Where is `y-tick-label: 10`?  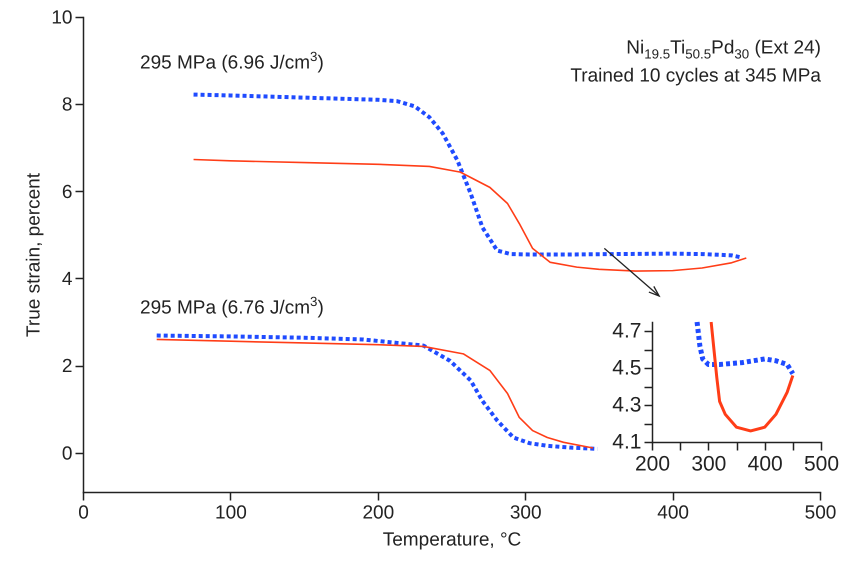
y-tick-label: 10 is located at coordinates (61, 18).